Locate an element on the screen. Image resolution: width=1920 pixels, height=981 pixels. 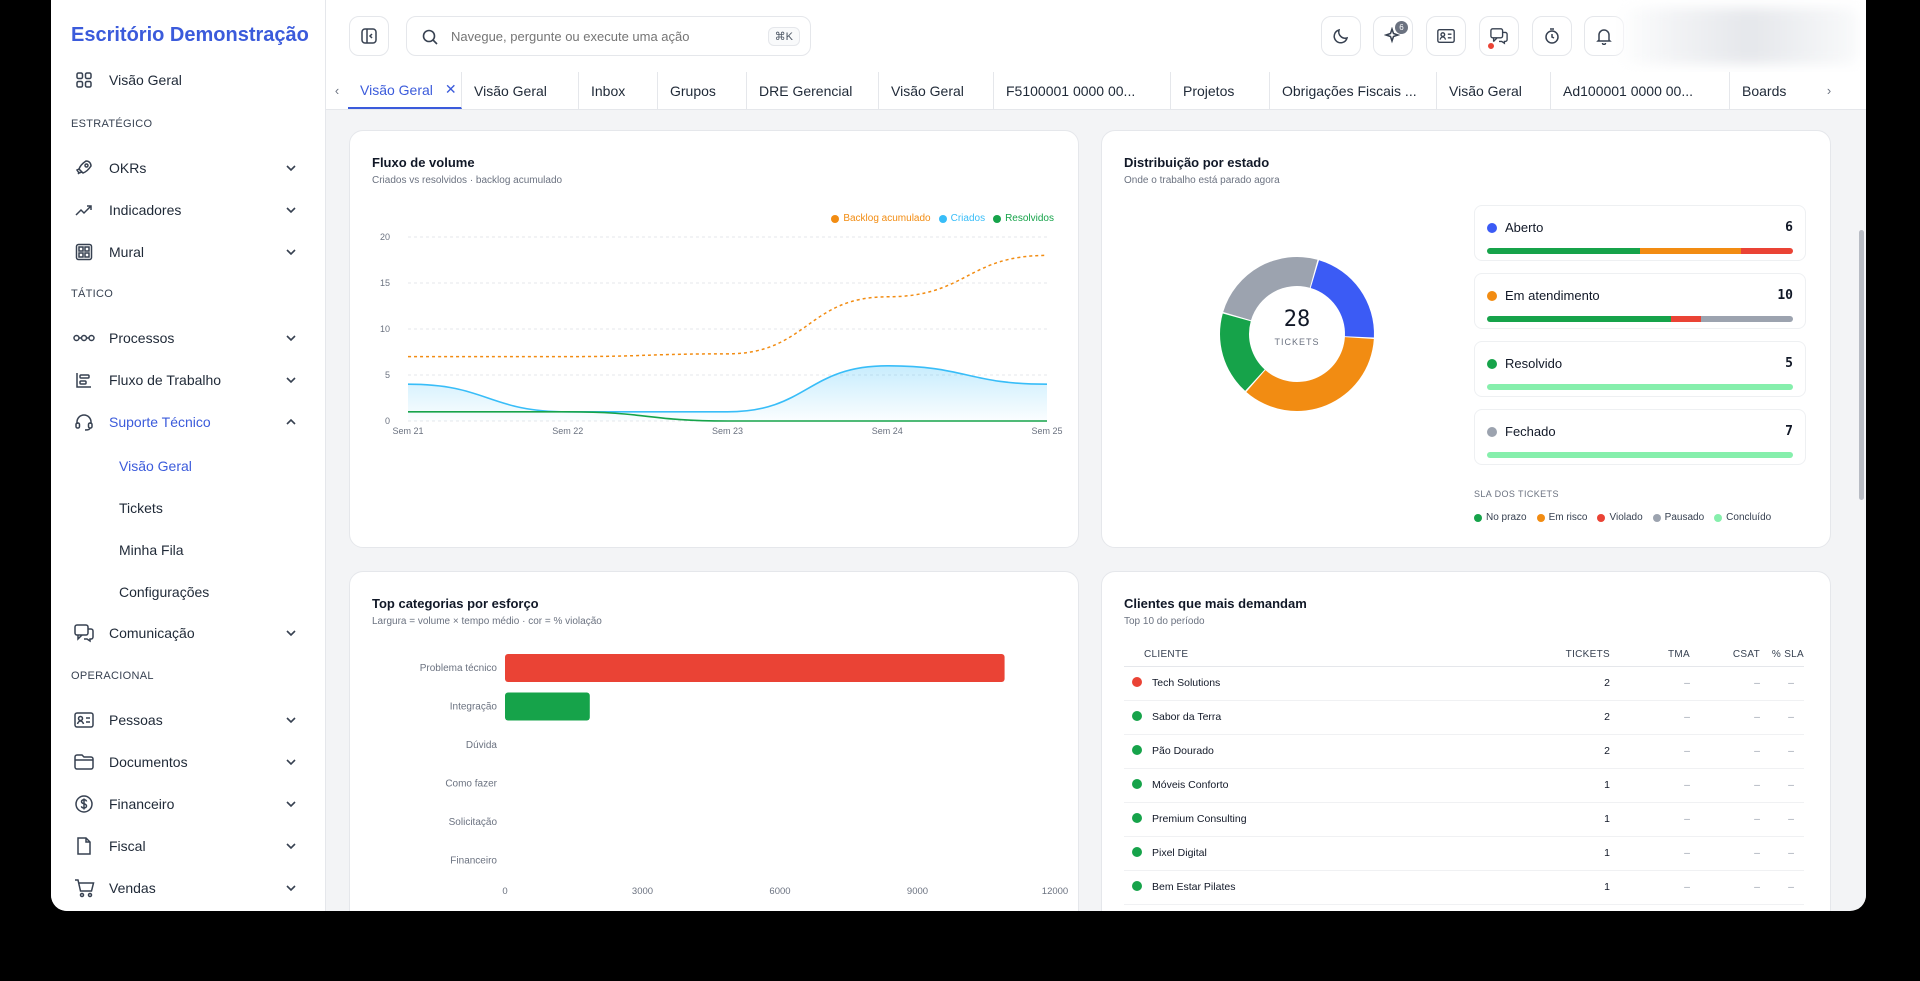
notification-badge: 6 is located at coordinates (1401, 27).